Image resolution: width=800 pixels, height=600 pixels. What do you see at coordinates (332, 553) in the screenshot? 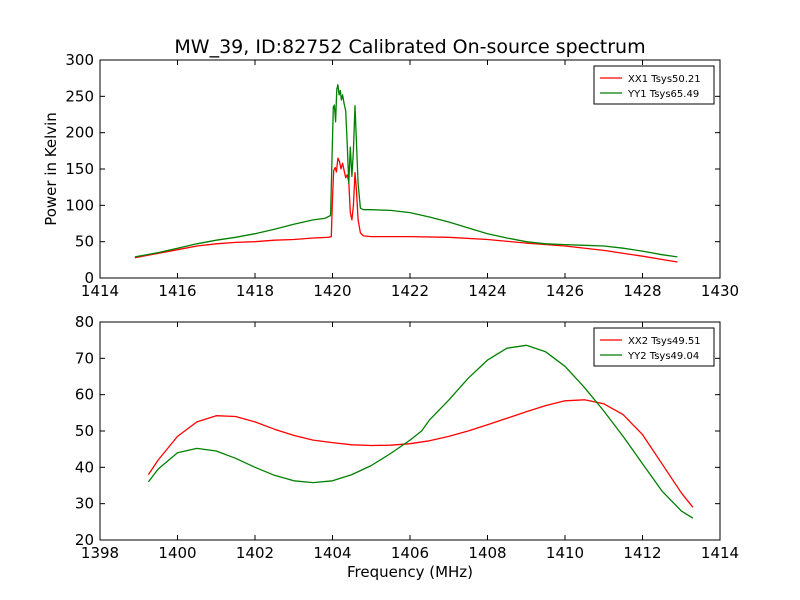
I see `x-tick-label: 1404` at bounding box center [332, 553].